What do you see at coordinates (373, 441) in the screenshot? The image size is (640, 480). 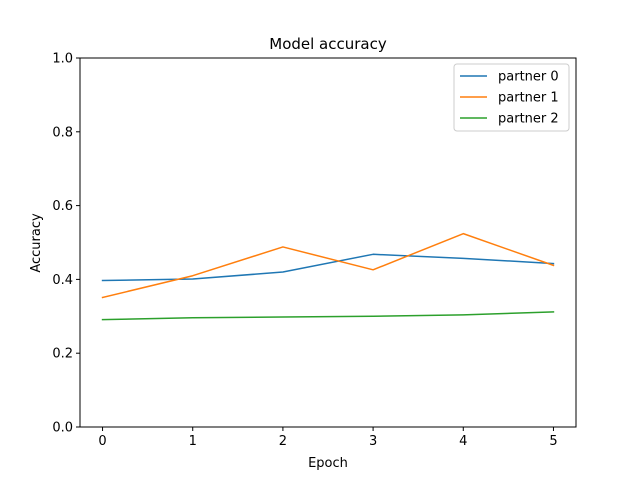 I see `x-tick-label: 3` at bounding box center [373, 441].